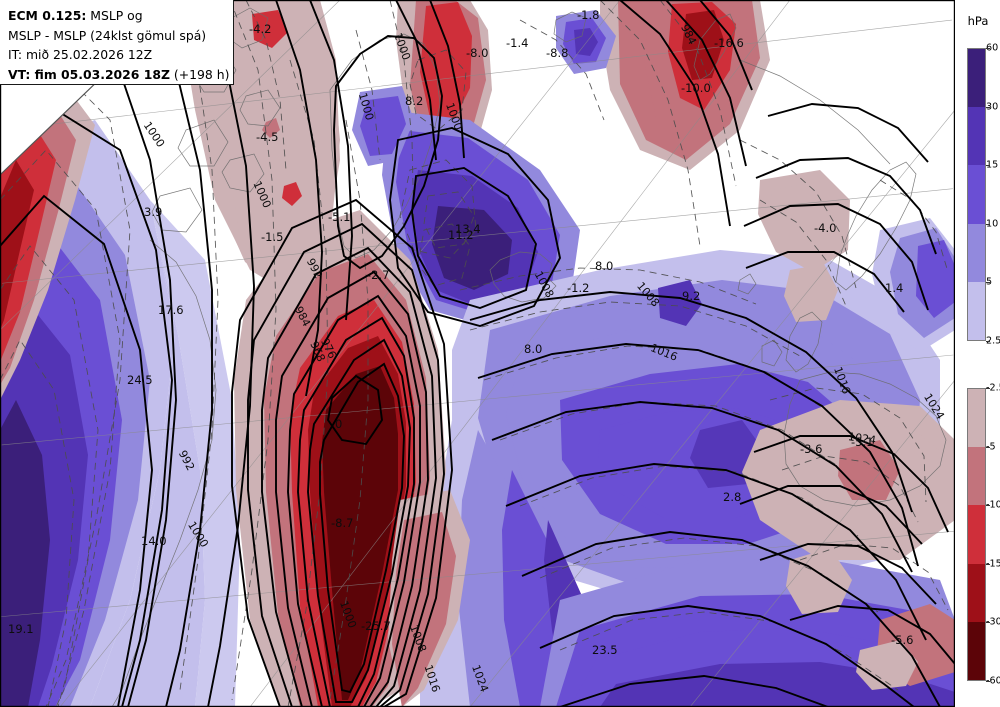 This screenshot has height=707, width=1000. I want to click on anomaly-value-label: -16.6, so click(729, 43).